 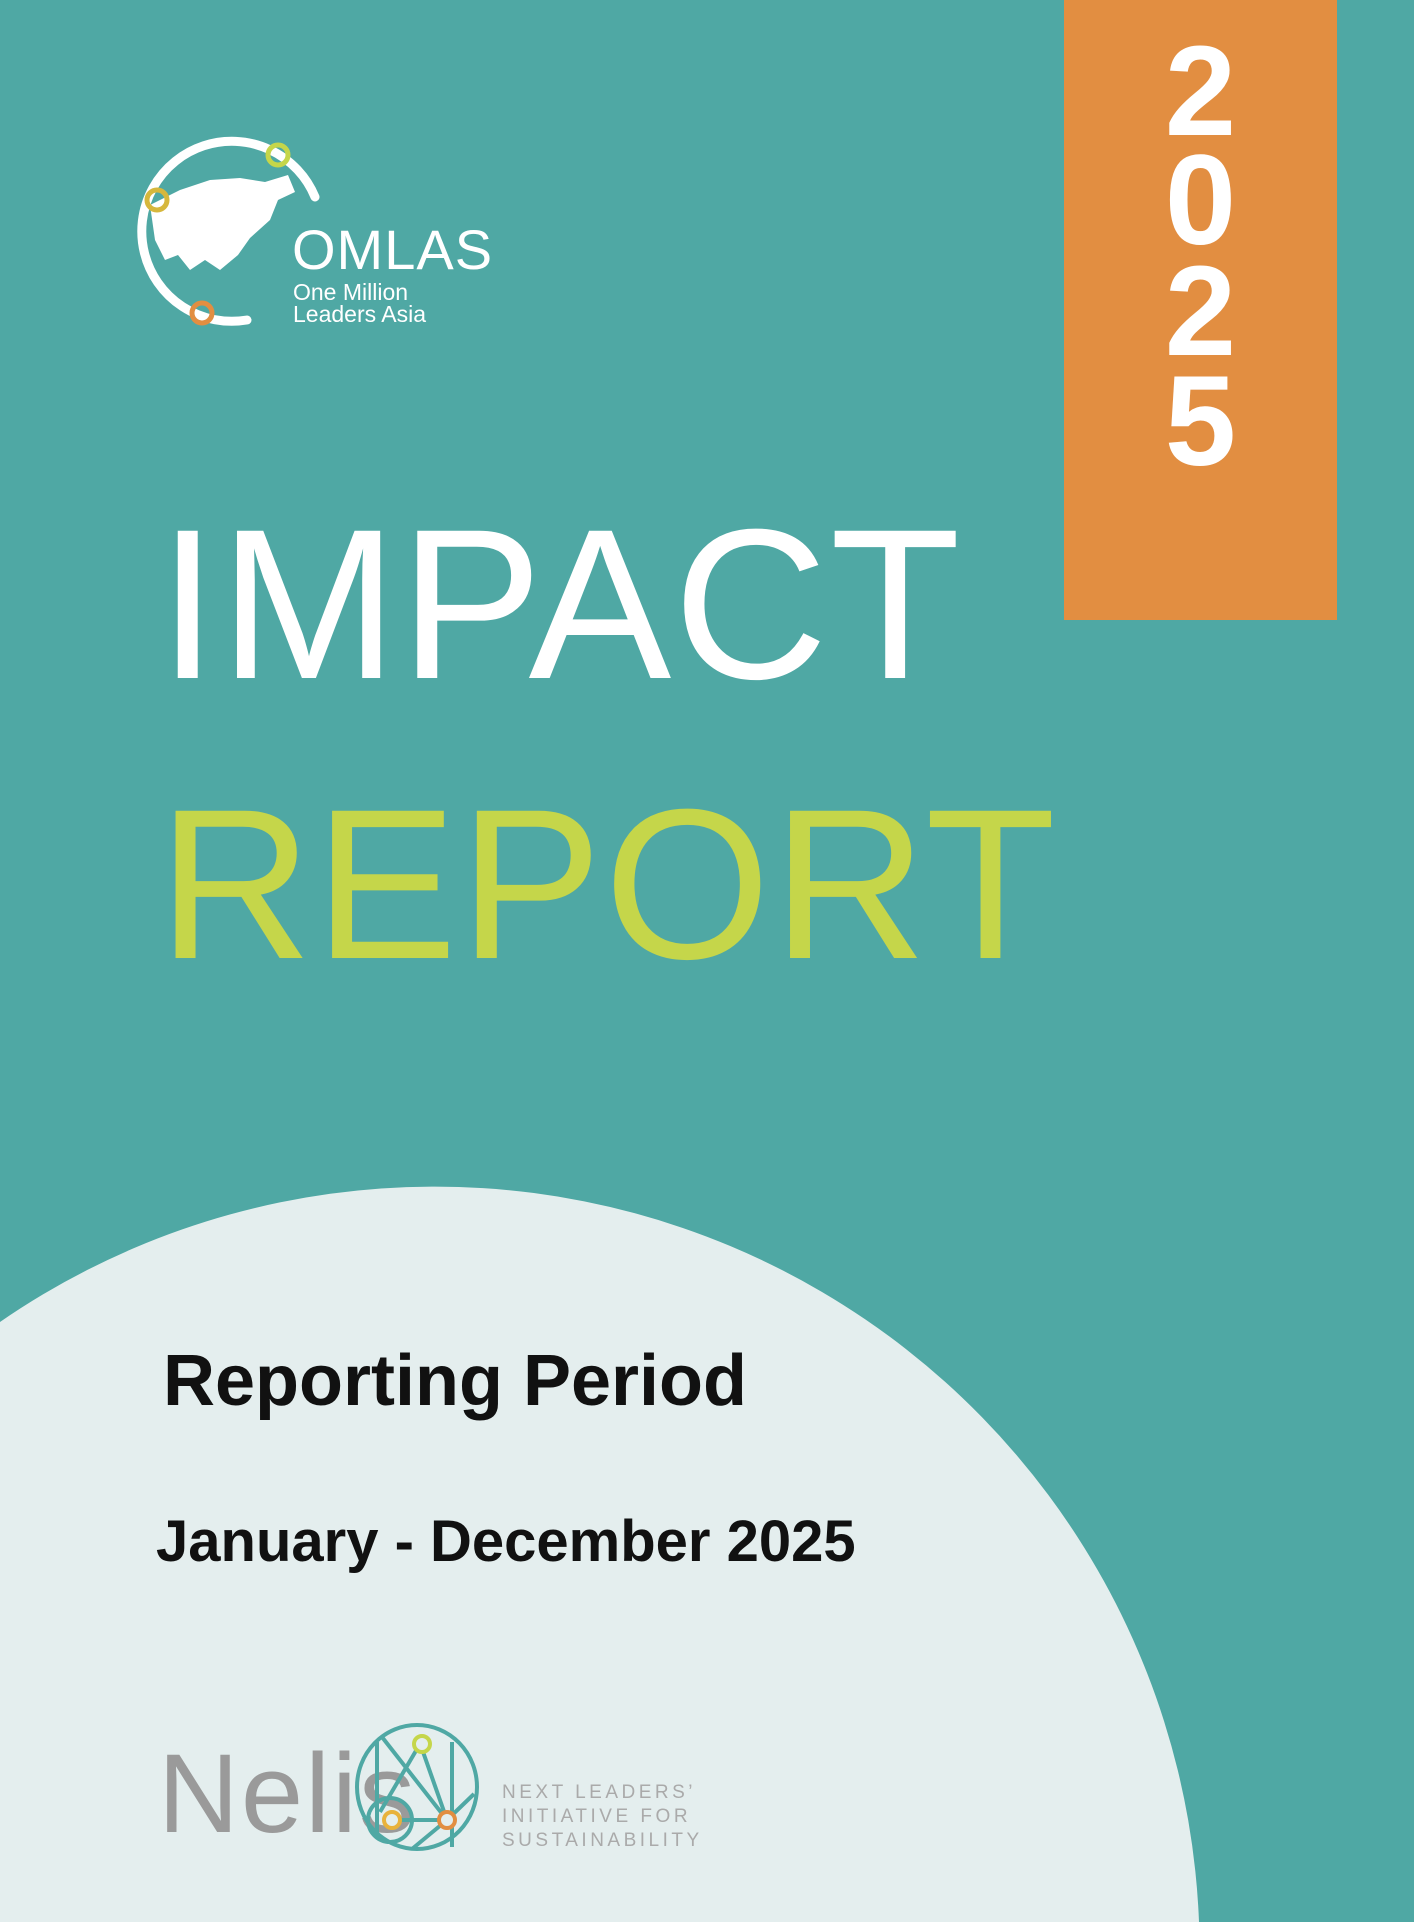 What do you see at coordinates (417, 1787) in the screenshot?
I see `nelis-emblem-icon` at bounding box center [417, 1787].